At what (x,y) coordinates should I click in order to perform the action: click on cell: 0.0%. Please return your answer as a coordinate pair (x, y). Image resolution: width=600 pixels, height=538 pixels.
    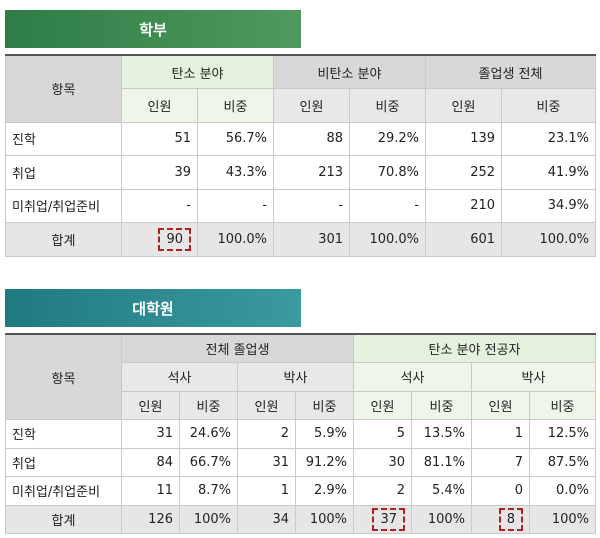
    Looking at the image, I should click on (562, 491).